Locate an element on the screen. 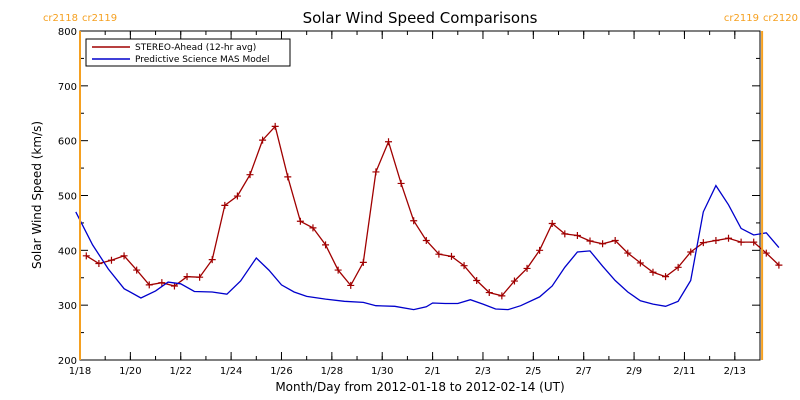  y-tick-label: 300 is located at coordinates (67, 306).